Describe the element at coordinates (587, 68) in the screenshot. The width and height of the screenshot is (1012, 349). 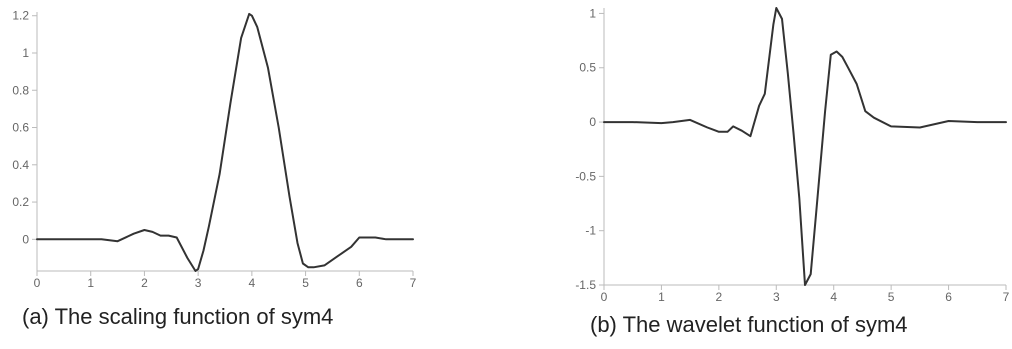
I see `y-tick-label: 0.5` at that location.